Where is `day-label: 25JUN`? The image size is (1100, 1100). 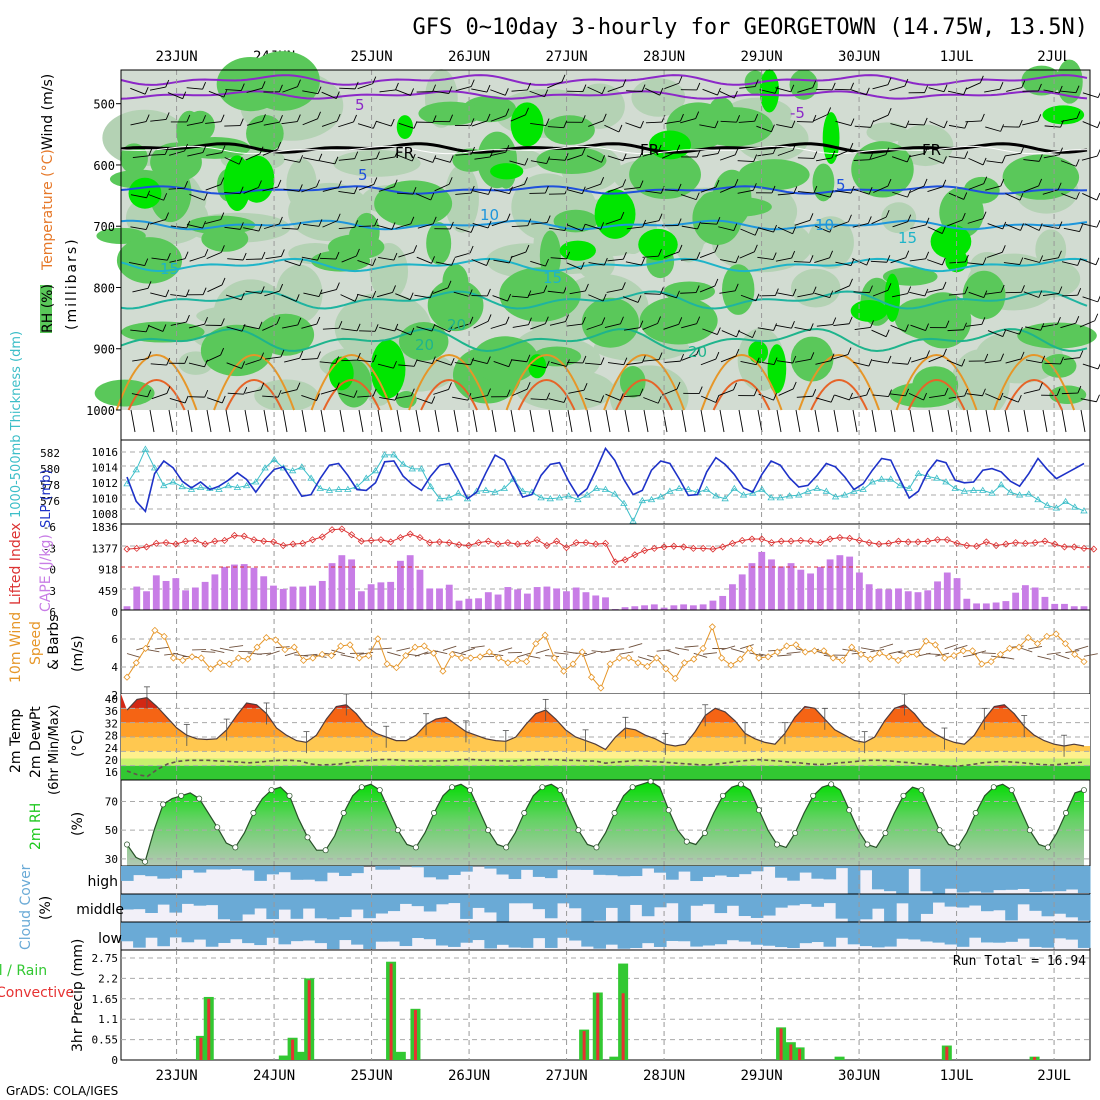
day-label: 25JUN is located at coordinates (371, 1076).